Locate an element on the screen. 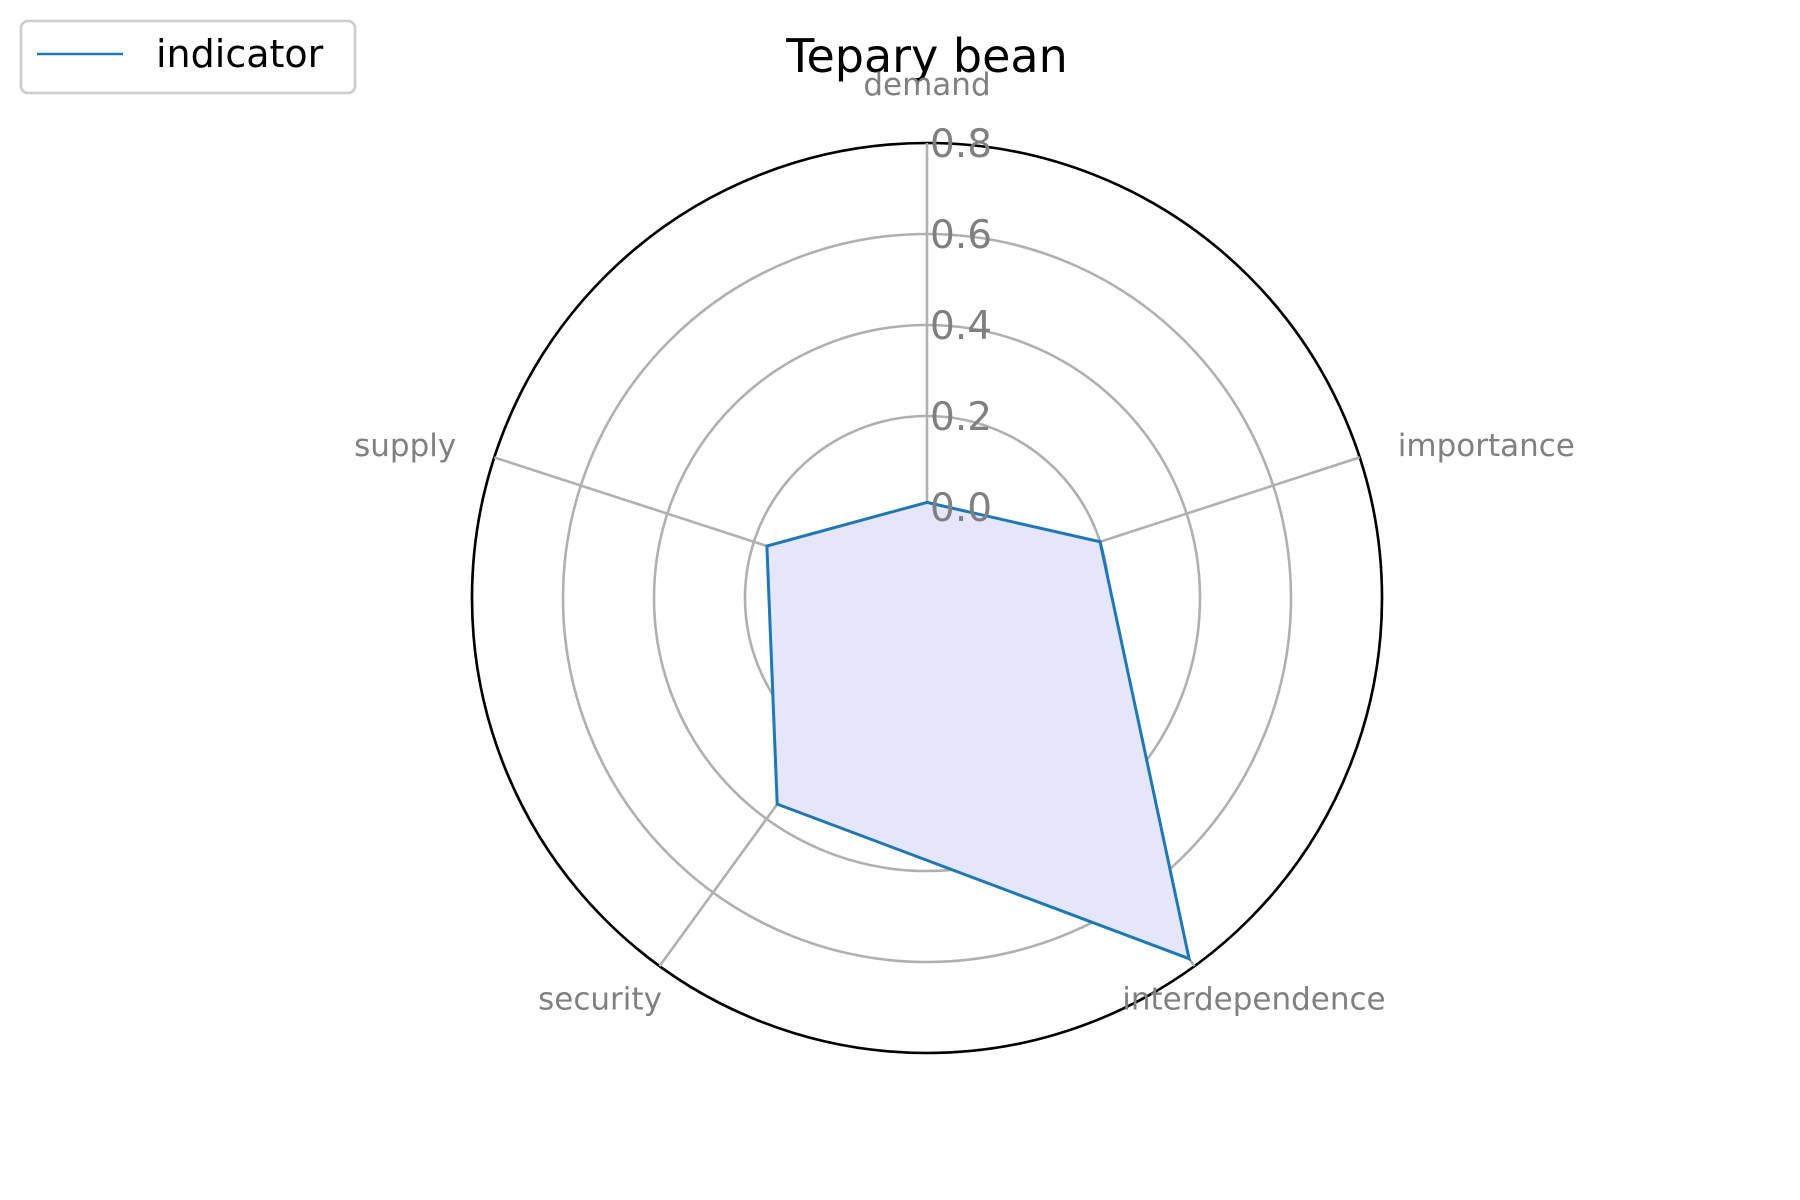 The height and width of the screenshot is (1200, 1800). radial-tick-label: 0.6 is located at coordinates (961, 235).